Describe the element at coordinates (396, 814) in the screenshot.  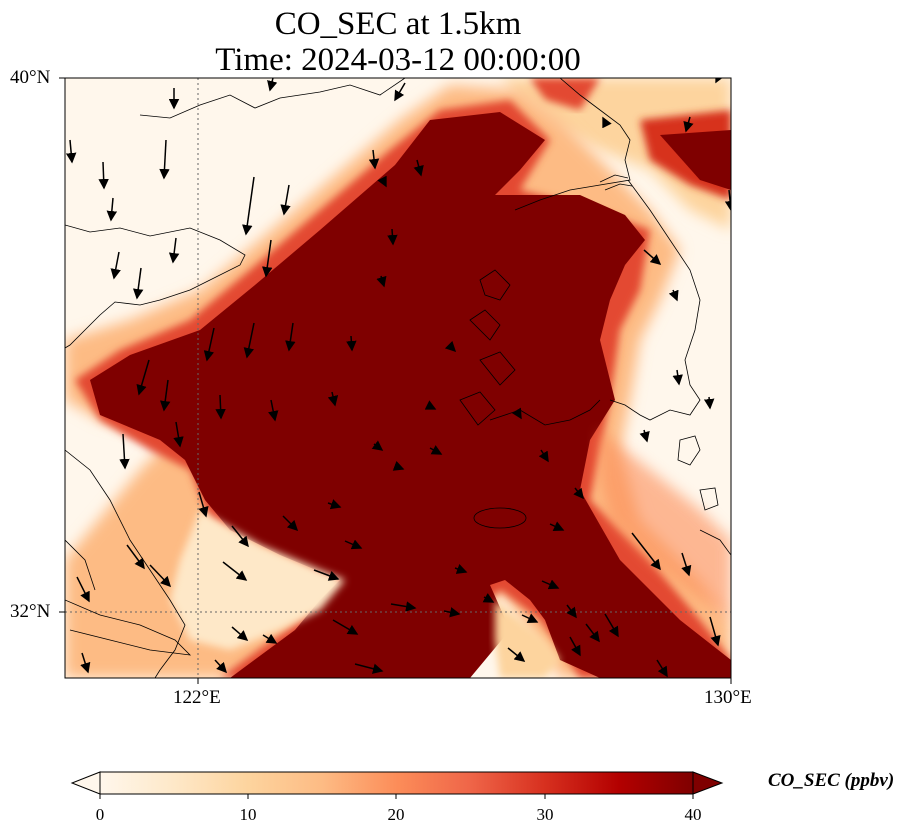
I see `colorbar-tick-20: 20` at that location.